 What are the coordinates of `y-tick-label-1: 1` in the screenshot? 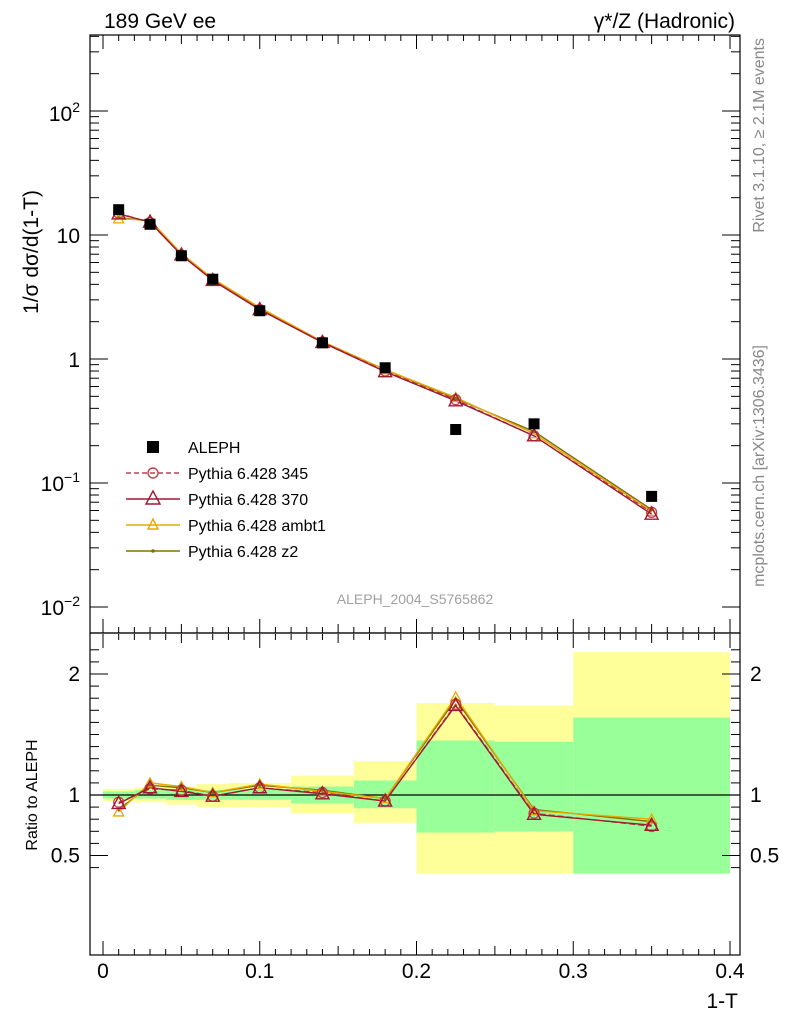 It's located at (74, 360).